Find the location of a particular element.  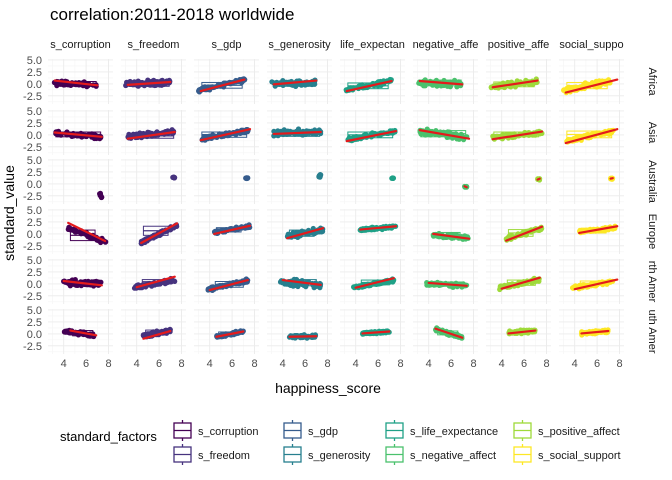

panel-europe-s_social_support is located at coordinates (591, 231).